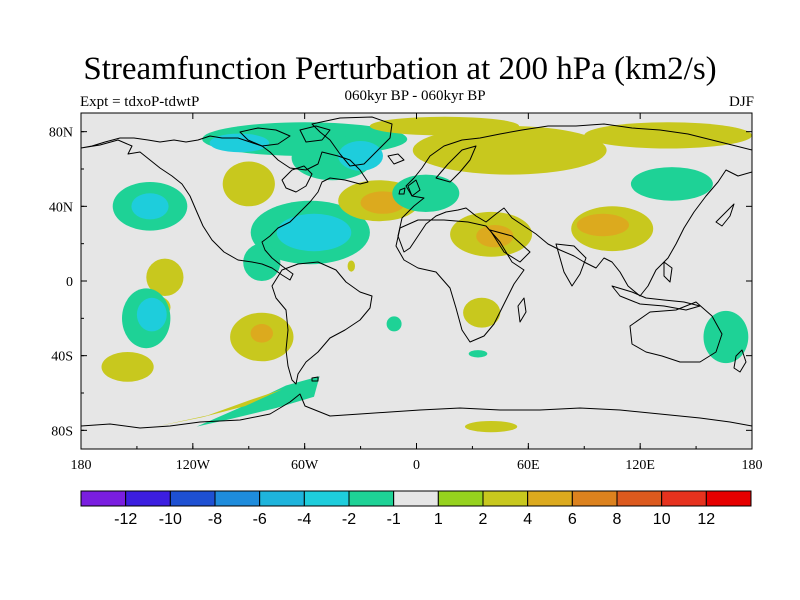 This screenshot has width=800, height=600. What do you see at coordinates (640, 465) in the screenshot?
I see `x-tick-label: 120E` at bounding box center [640, 465].